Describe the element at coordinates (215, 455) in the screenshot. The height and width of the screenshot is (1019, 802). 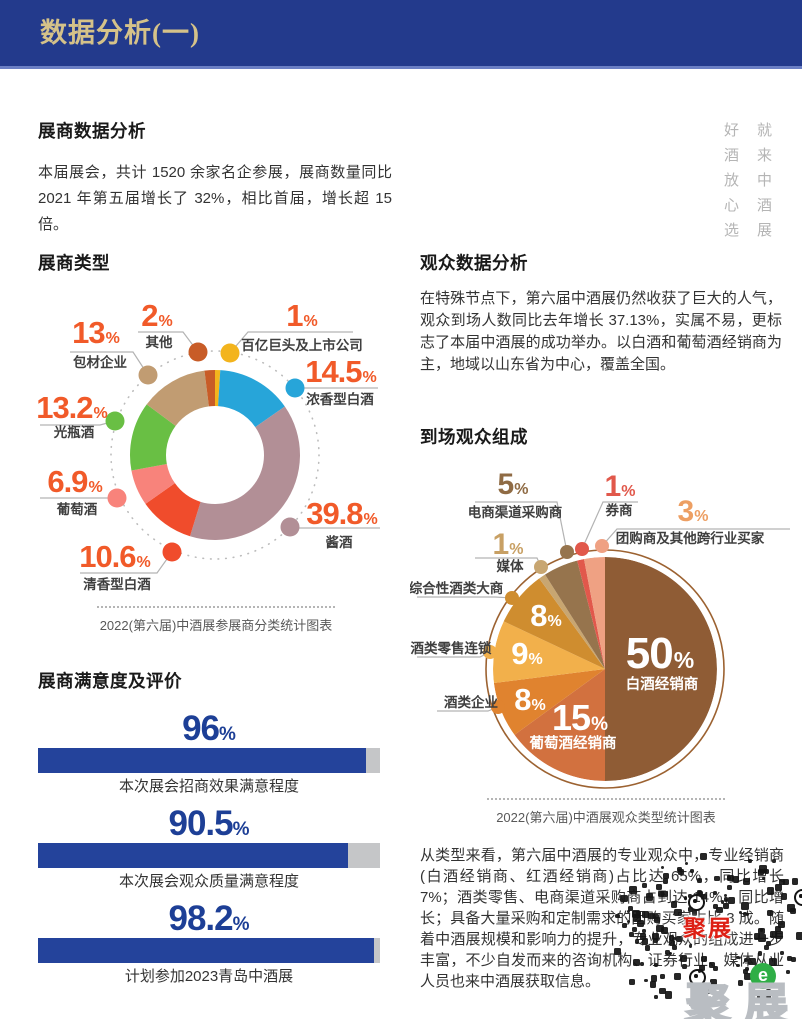
I see `dotted-ring` at that location.